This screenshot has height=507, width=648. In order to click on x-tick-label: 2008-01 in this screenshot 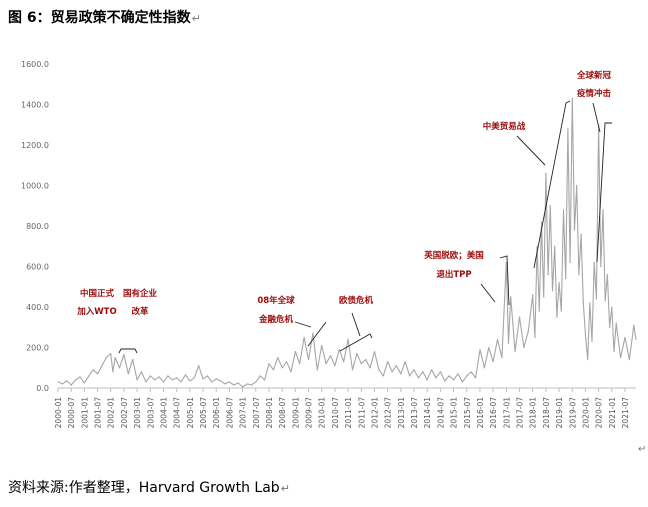, I will do `click(269, 413)`.